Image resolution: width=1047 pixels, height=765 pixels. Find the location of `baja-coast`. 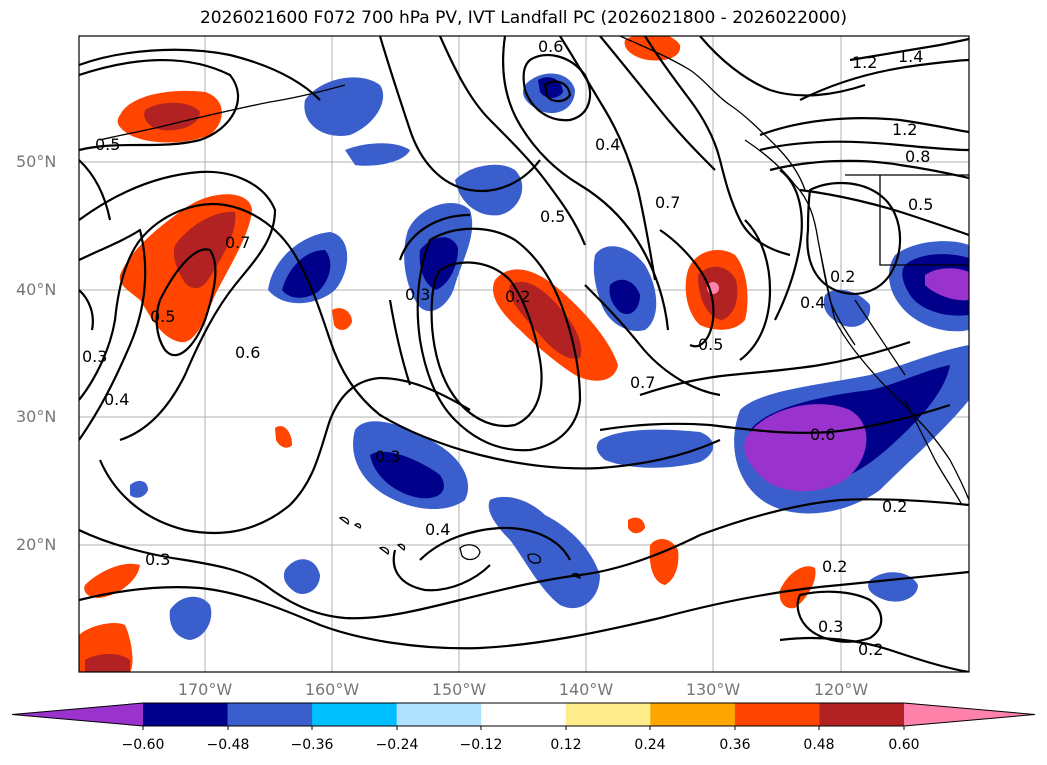

baja-coast is located at coordinates (933, 452).